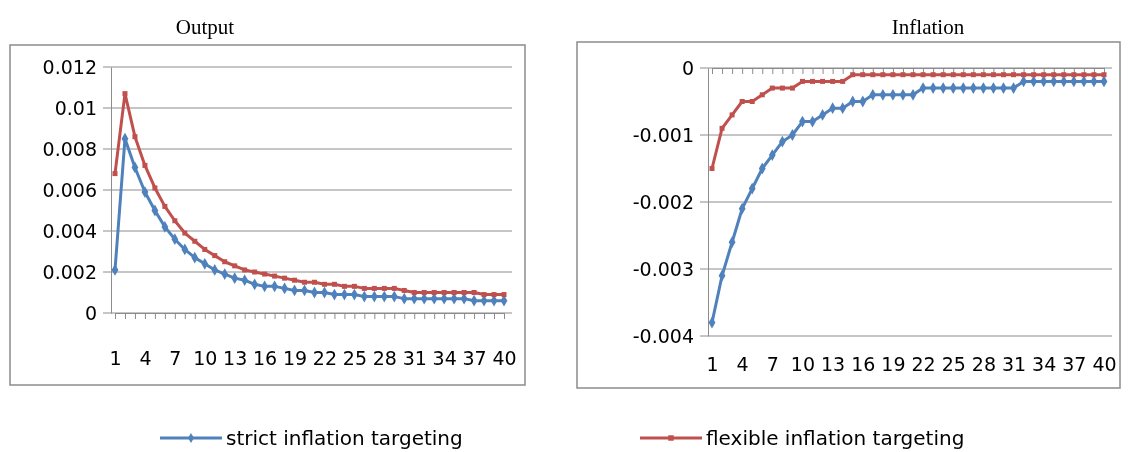 Image resolution: width=1128 pixels, height=452 pixels. I want to click on y-tick-label: 0.01, so click(75, 107).